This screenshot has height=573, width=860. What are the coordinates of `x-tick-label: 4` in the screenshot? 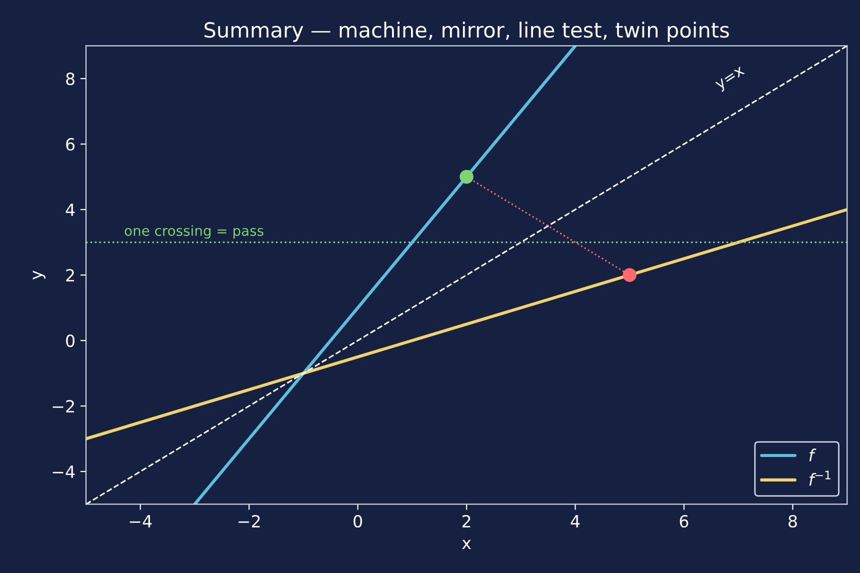 It's located at (575, 521).